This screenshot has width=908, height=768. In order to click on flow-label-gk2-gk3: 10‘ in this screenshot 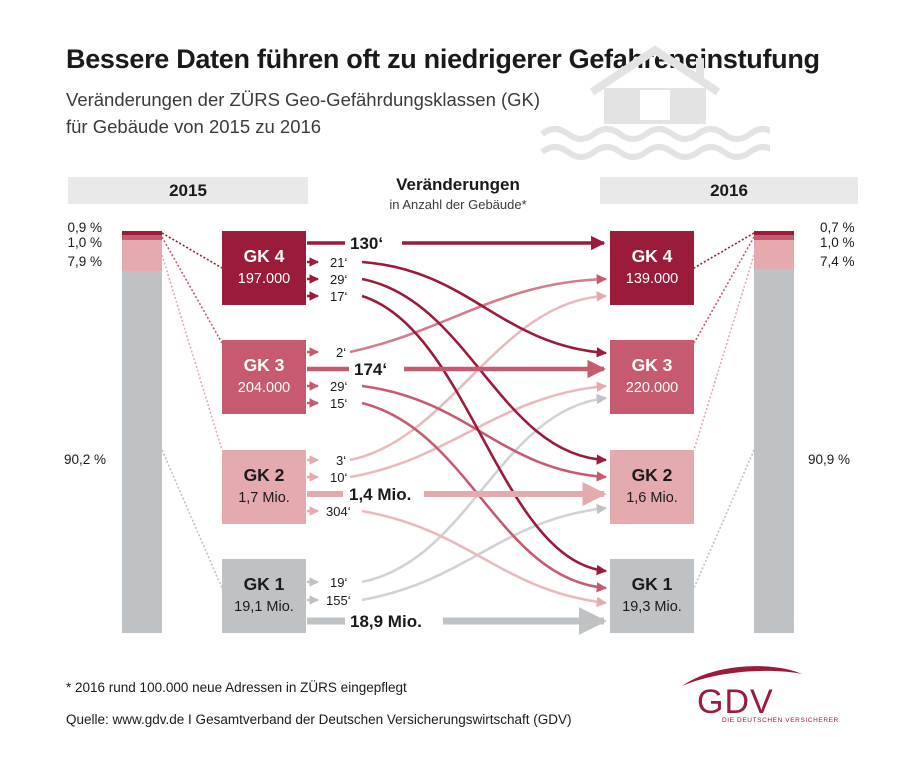, I will do `click(338, 477)`.